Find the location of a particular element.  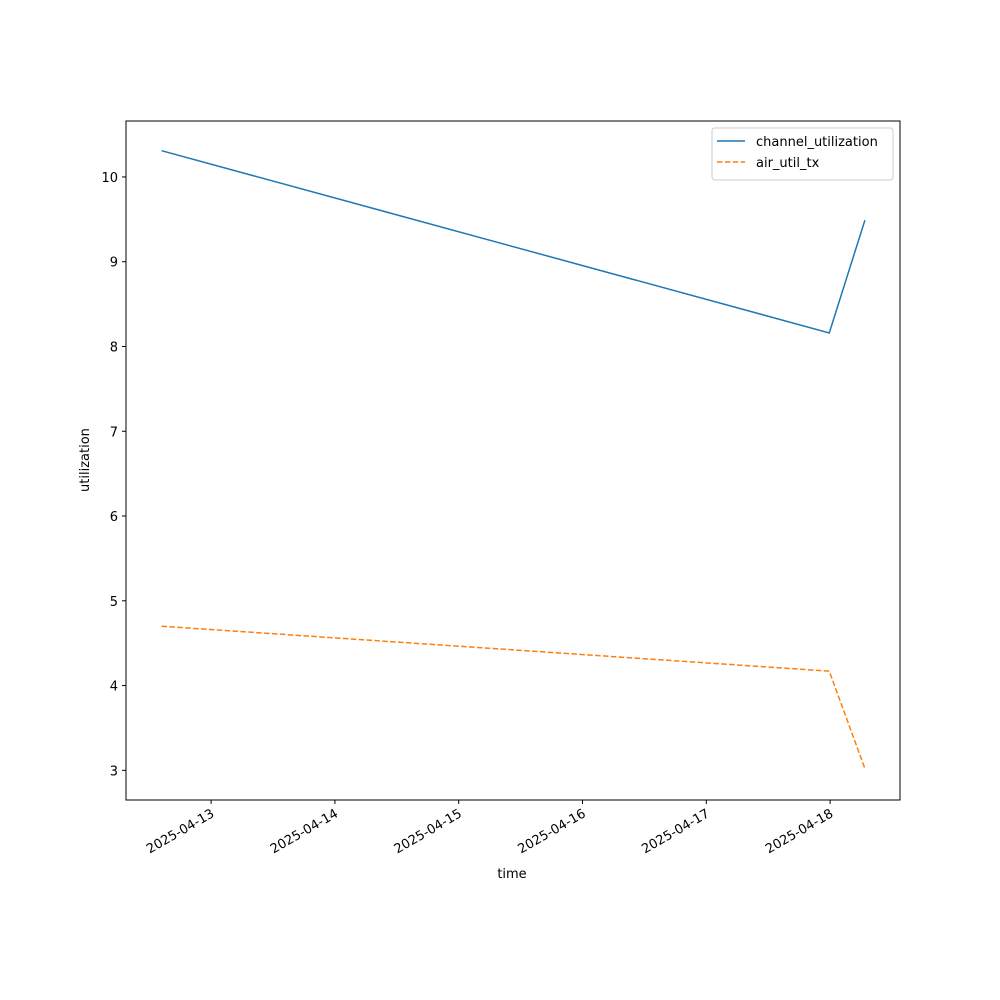

y-tick-label: 10 is located at coordinates (109, 178).